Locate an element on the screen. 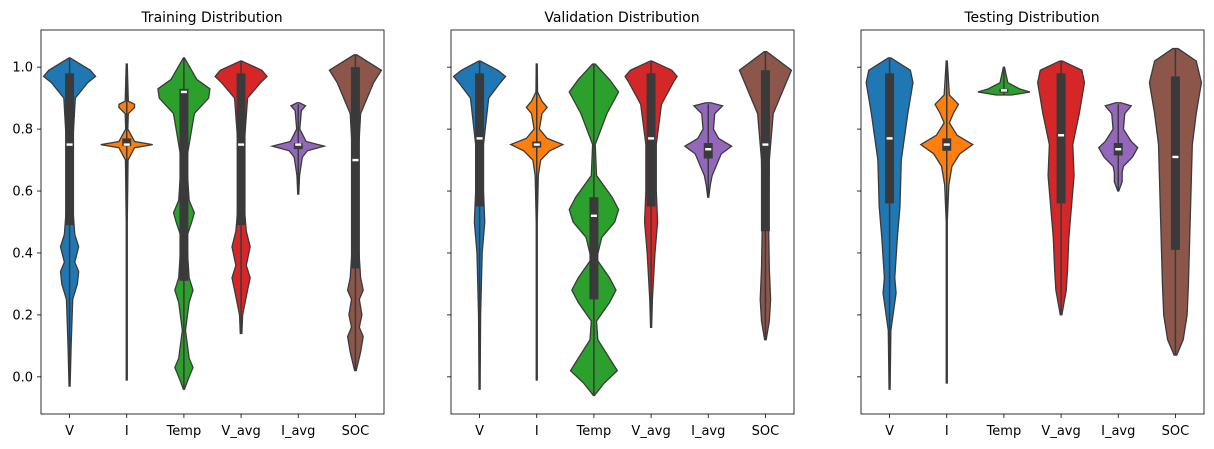 Image resolution: width=1214 pixels, height=449 pixels. training-xtick-label: Temp is located at coordinates (184, 431).